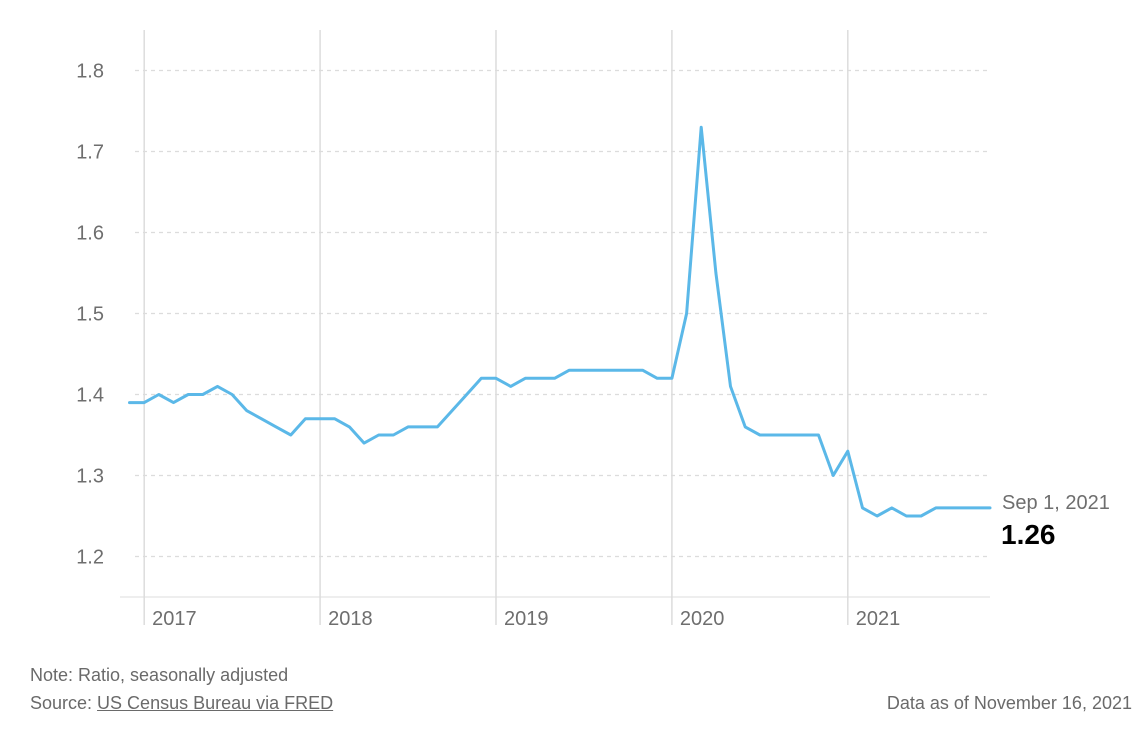  I want to click on y-tick-label: 1.2, so click(90, 558).